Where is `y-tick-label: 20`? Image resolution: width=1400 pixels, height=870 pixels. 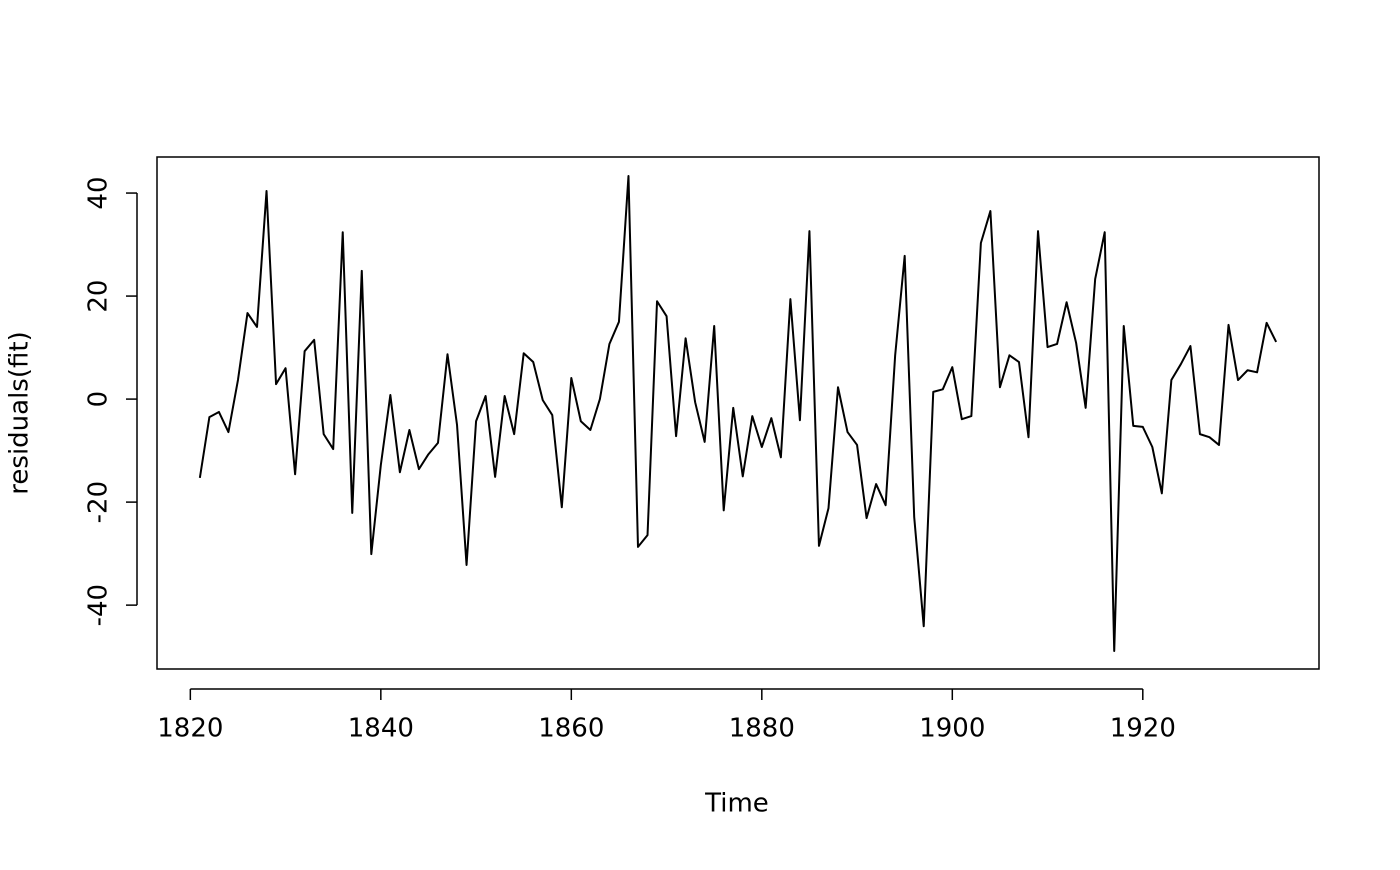
y-tick-label: 20 is located at coordinates (99, 296).